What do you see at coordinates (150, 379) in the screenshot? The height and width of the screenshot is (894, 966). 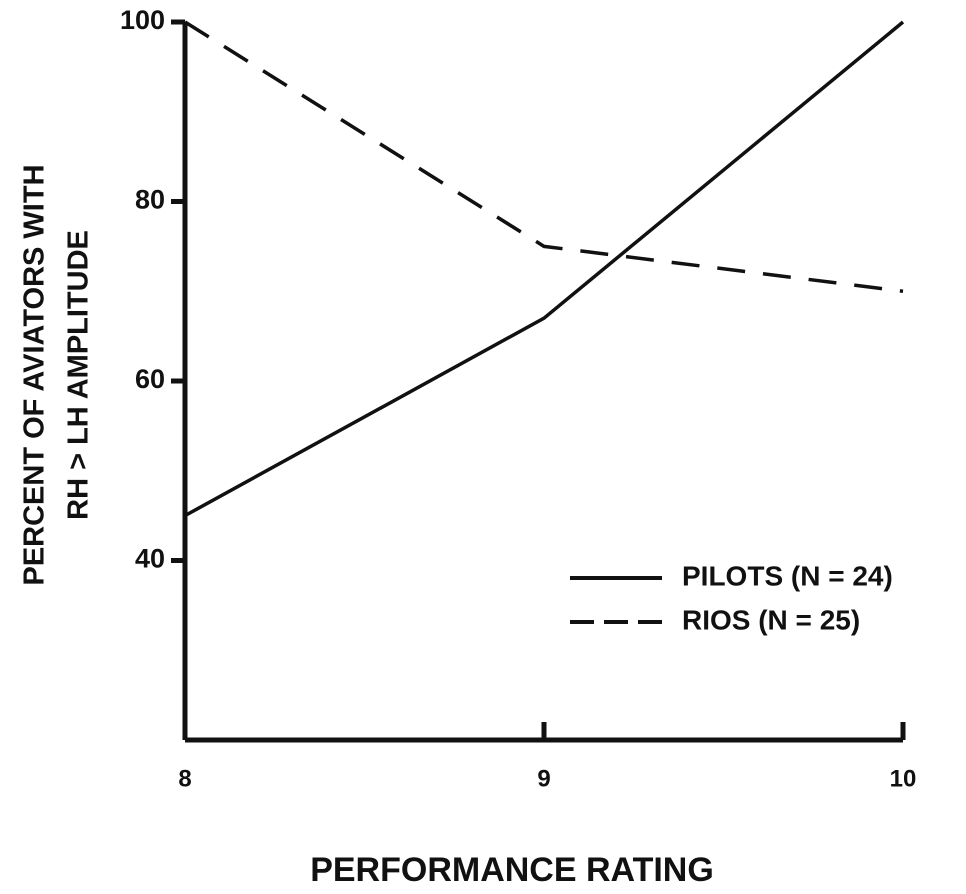 I see `y-tick-label: 60` at bounding box center [150, 379].